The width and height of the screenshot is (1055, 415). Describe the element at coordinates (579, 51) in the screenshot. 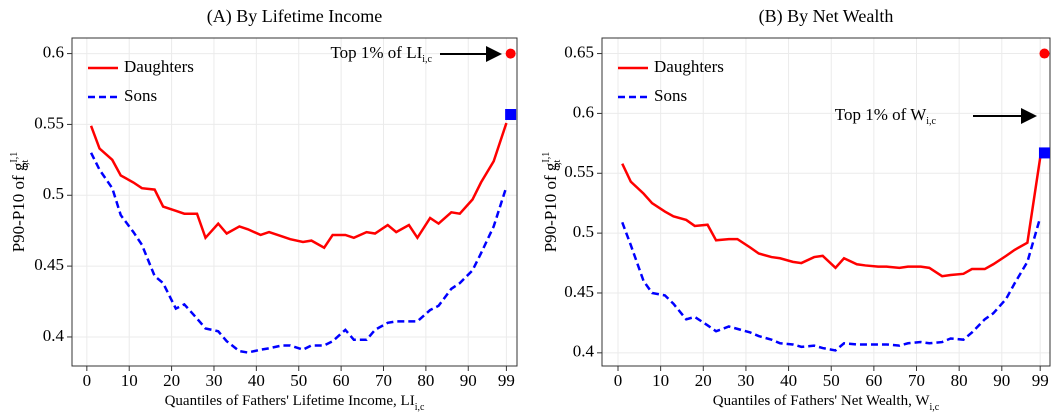

I see `y-tick-label: 0.65` at that location.